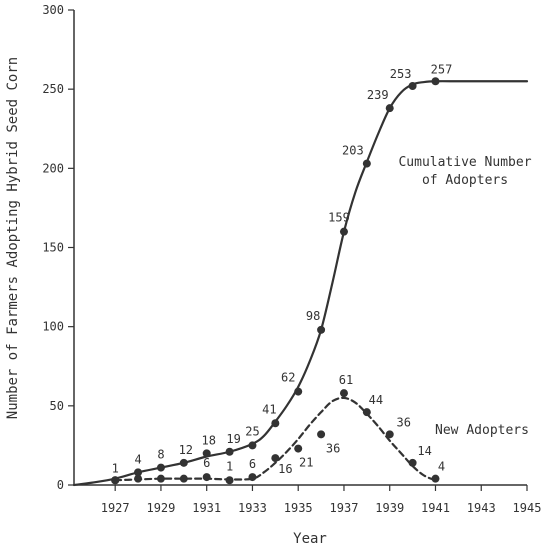 Image resolution: width=543 pixels, height=550 pixels. What do you see at coordinates (346, 380) in the screenshot?
I see `new-data-label: 61` at bounding box center [346, 380].